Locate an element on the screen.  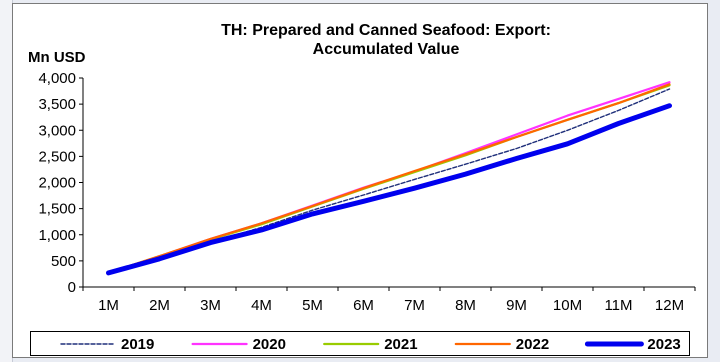
y-tick-label: 1,000 is located at coordinates (57, 235).